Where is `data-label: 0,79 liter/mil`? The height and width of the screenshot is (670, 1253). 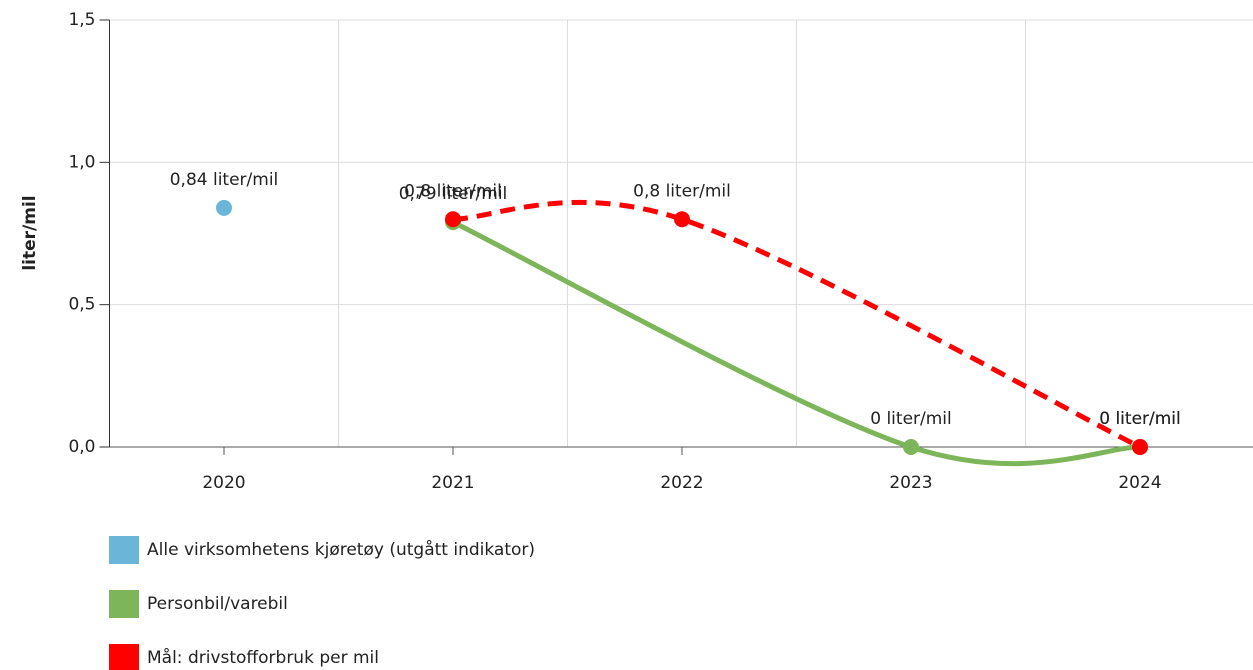
data-label: 0,79 liter/mil is located at coordinates (453, 194).